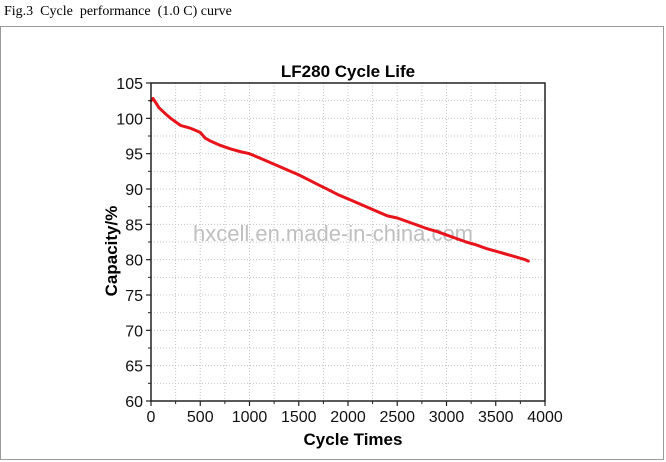 The image size is (666, 462). What do you see at coordinates (134, 190) in the screenshot?
I see `y-tick-label: 90` at bounding box center [134, 190].